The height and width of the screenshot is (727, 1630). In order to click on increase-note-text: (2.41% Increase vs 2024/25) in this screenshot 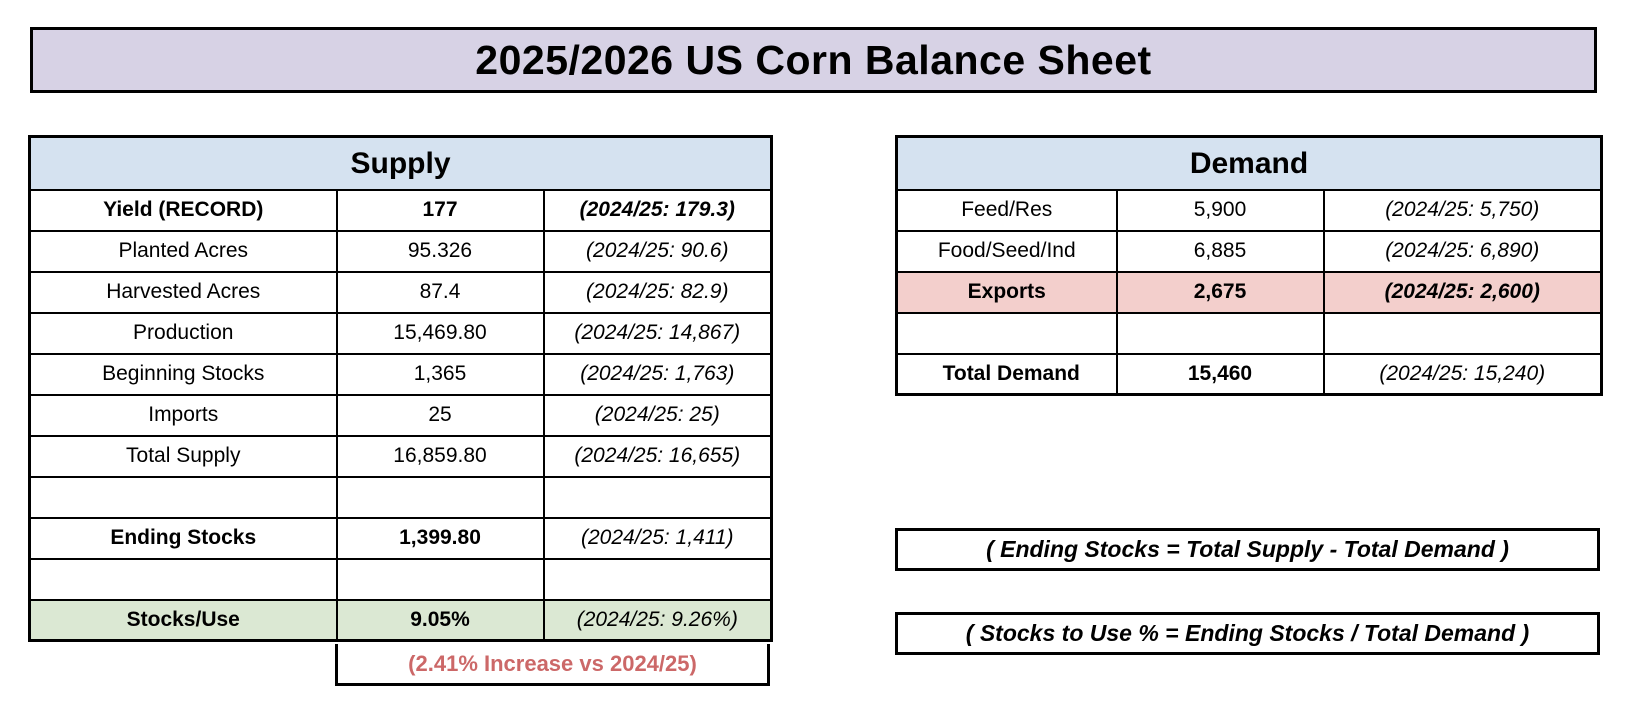, I will do `click(552, 663)`.